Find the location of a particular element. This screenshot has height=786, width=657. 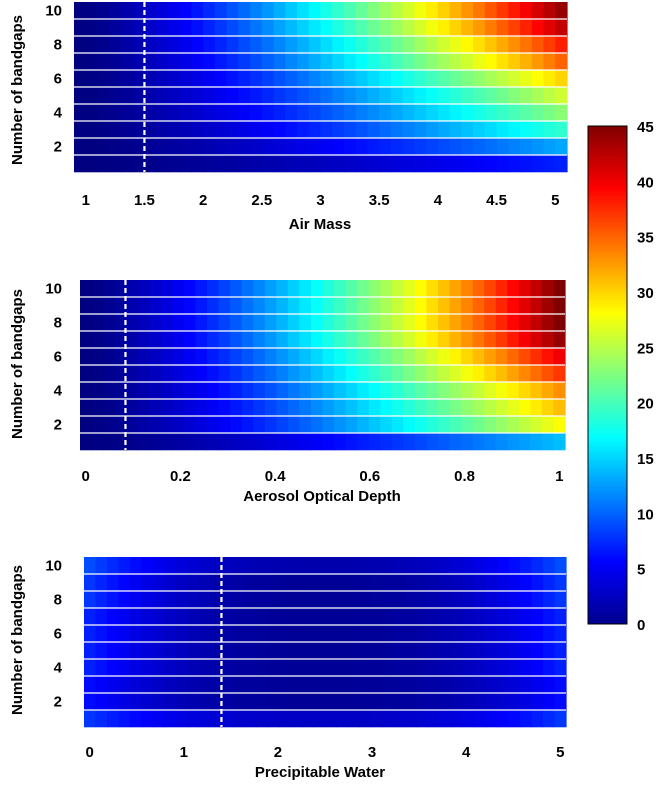

x-tick-label: 1.5 is located at coordinates (144, 200).